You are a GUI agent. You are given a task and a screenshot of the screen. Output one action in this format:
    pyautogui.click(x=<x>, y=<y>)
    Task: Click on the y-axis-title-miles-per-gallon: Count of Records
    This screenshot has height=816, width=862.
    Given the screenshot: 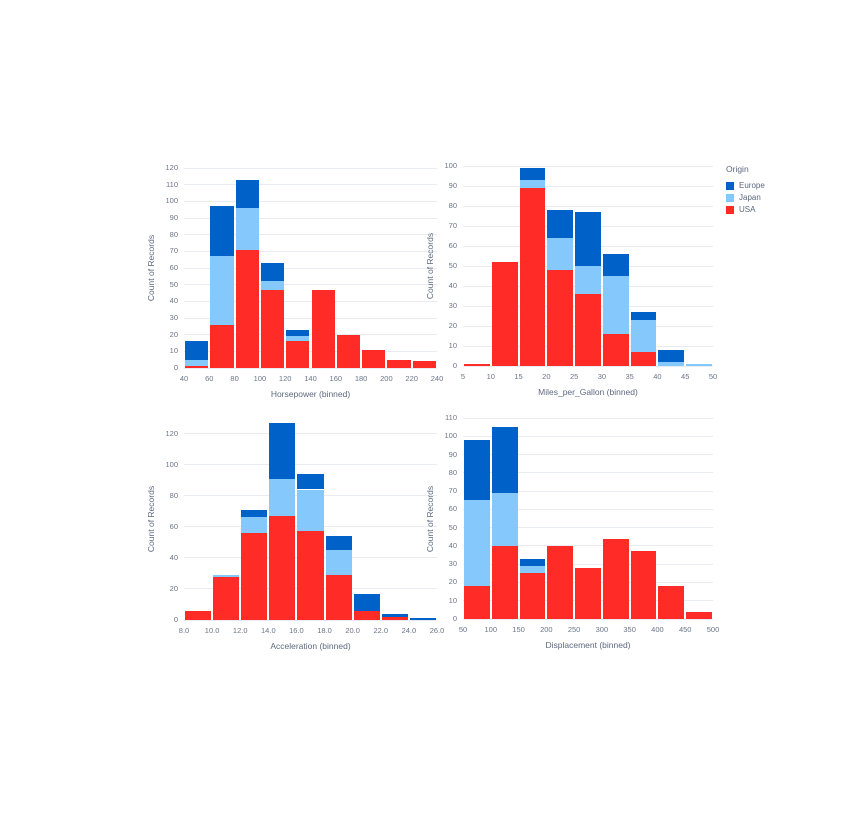 What is the action you would take?
    pyautogui.click(x=430, y=266)
    